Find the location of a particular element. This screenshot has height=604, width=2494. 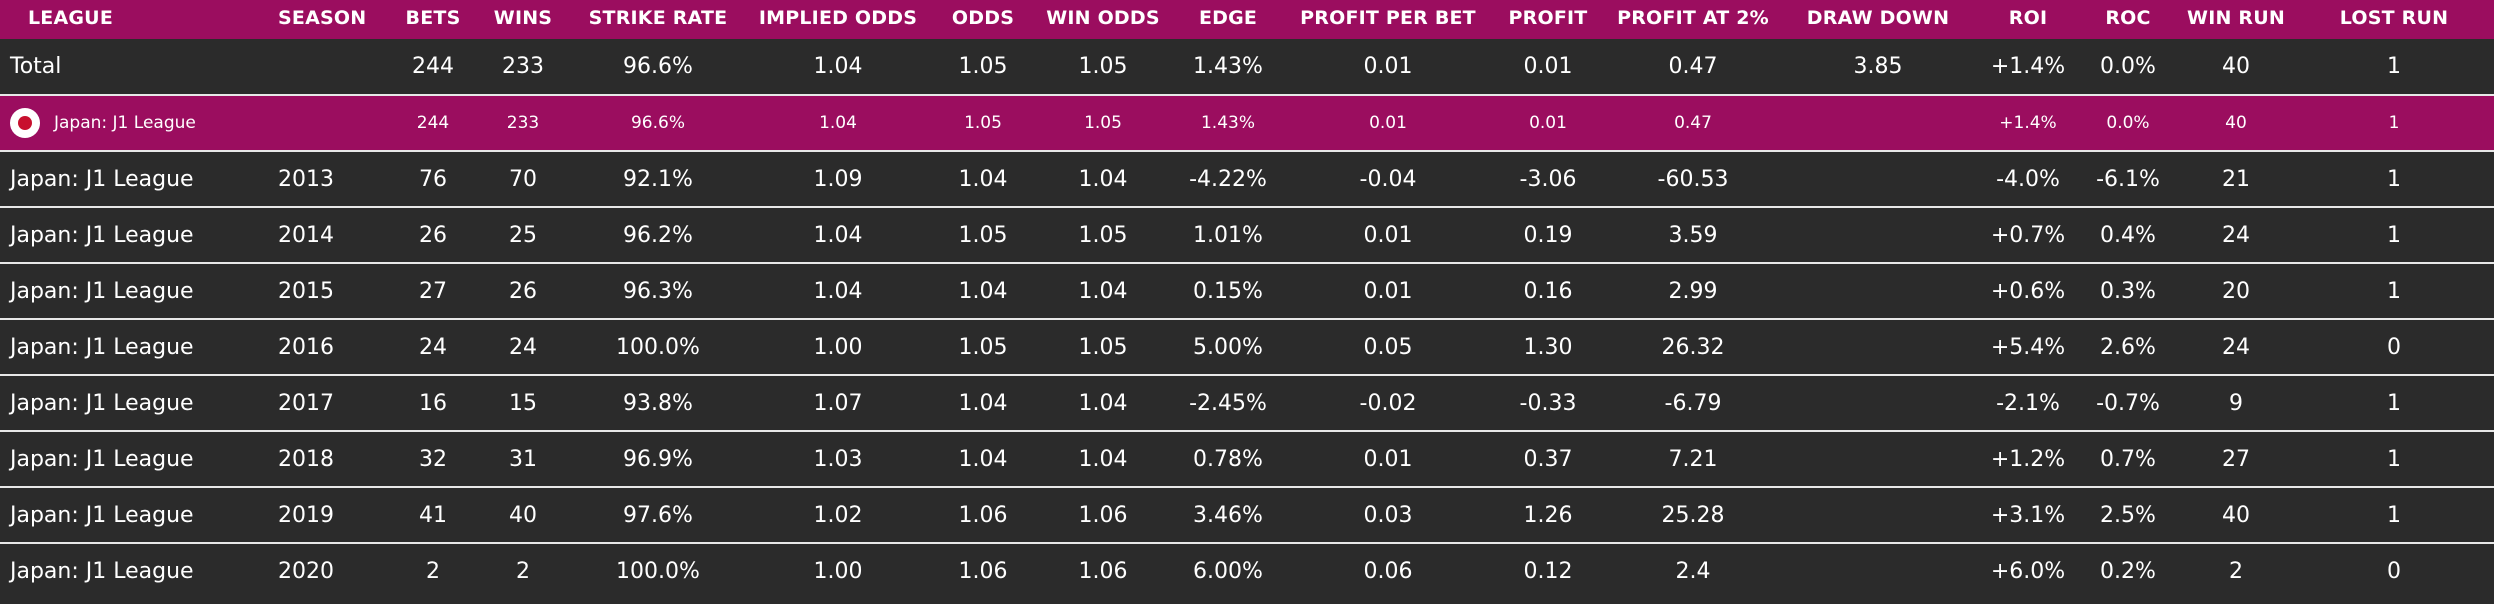

cell-roi: +0.6% is located at coordinates (2028, 290).